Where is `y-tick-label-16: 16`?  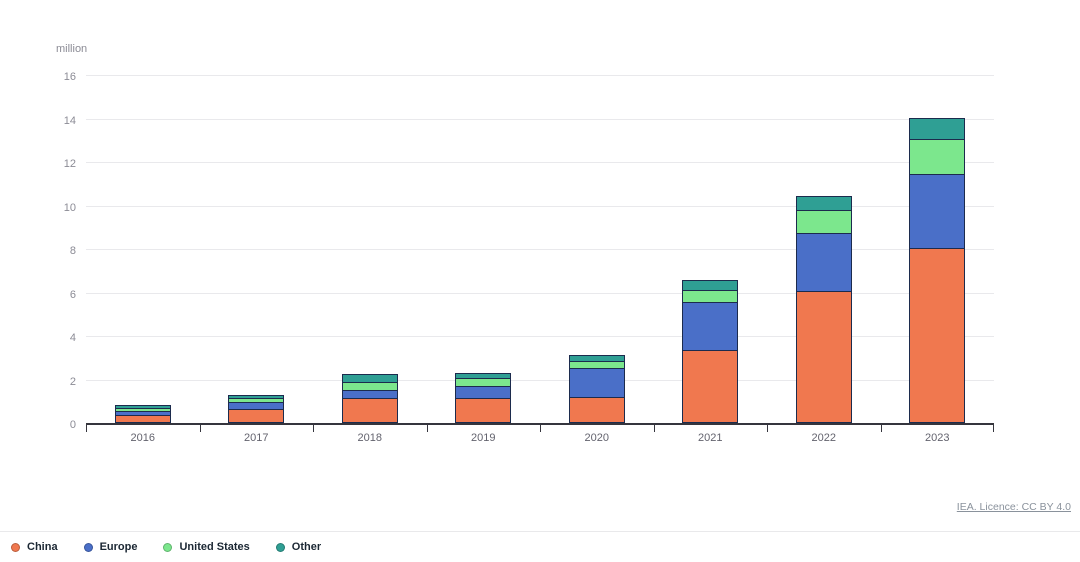
y-tick-label-16: 16 is located at coordinates (69, 77).